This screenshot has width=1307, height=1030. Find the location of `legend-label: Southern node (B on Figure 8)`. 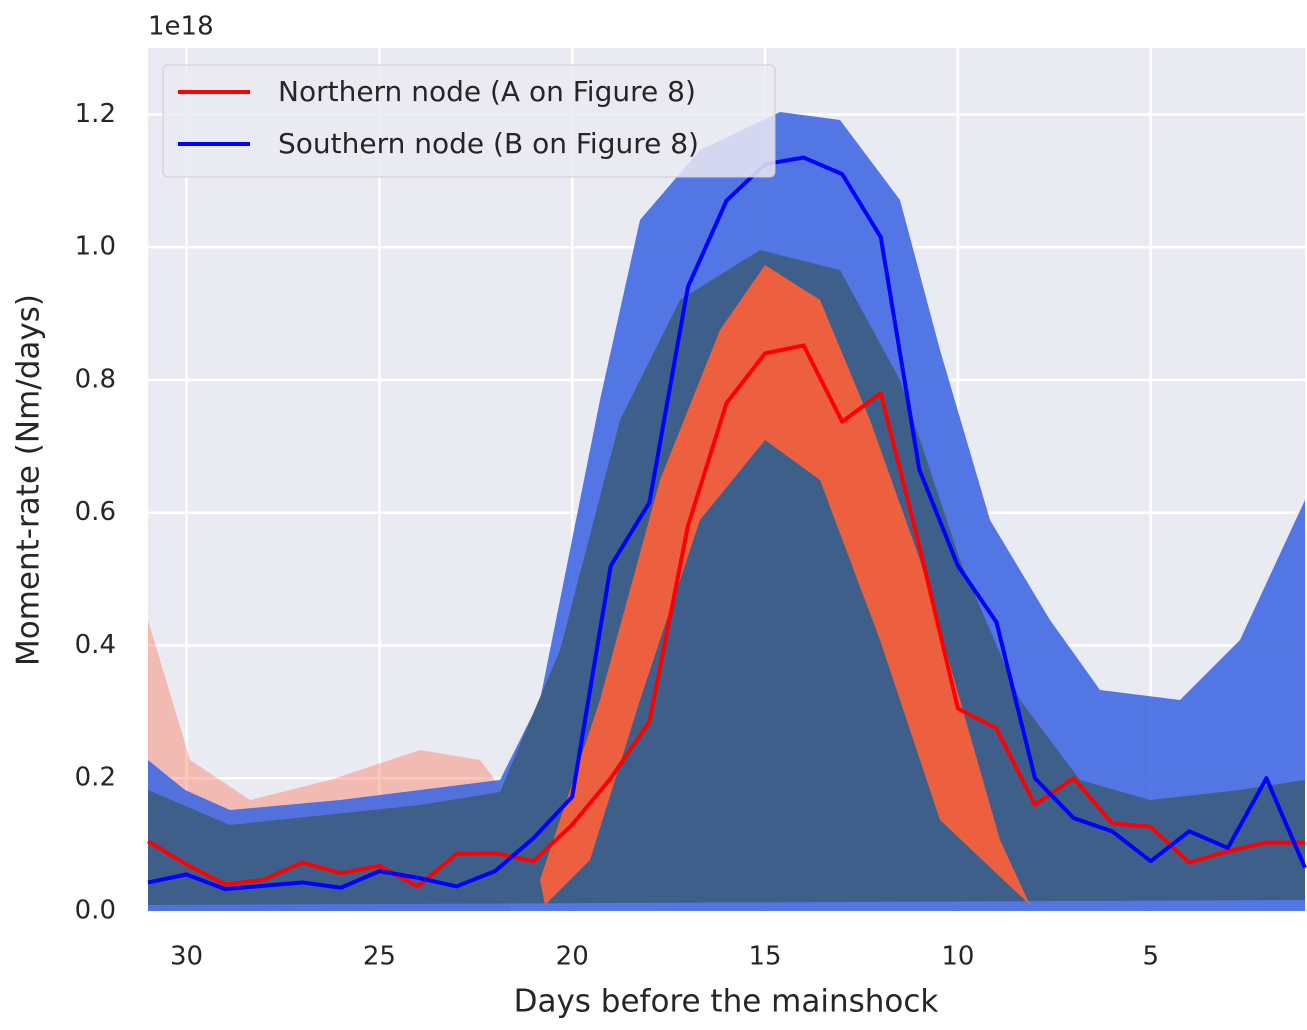

legend-label: Southern node (B on Figure 8) is located at coordinates (488, 143).